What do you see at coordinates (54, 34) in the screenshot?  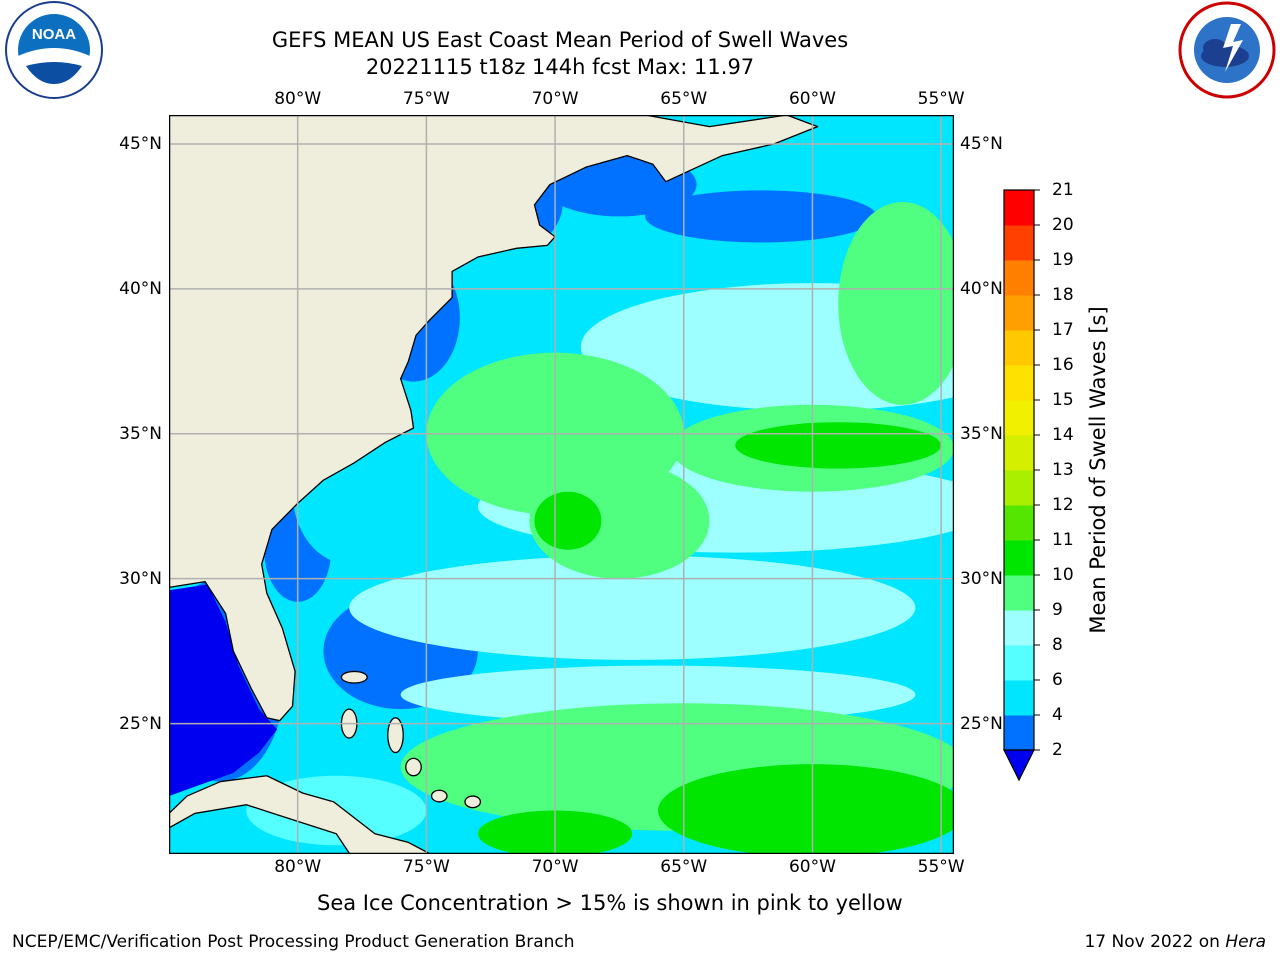 I see `noaa-logo-text: NOAA` at bounding box center [54, 34].